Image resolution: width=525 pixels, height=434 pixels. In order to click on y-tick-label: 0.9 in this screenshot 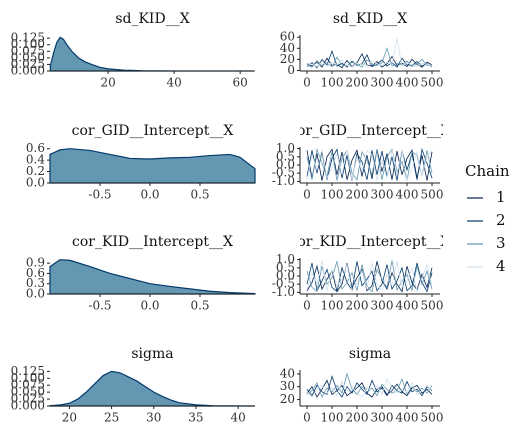, I will do `click(35, 263)`.